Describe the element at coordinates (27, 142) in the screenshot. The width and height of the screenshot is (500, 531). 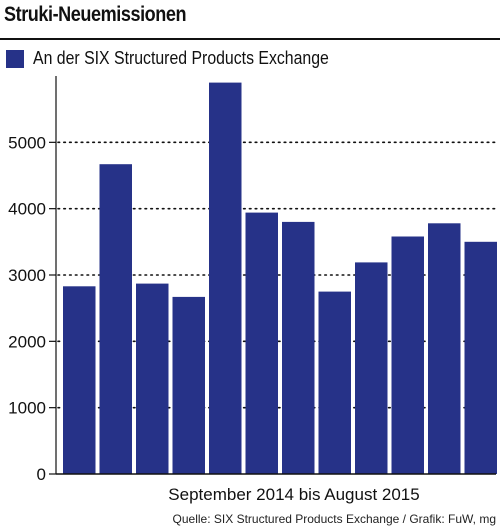
I see `y-tick-label: 5000` at that location.